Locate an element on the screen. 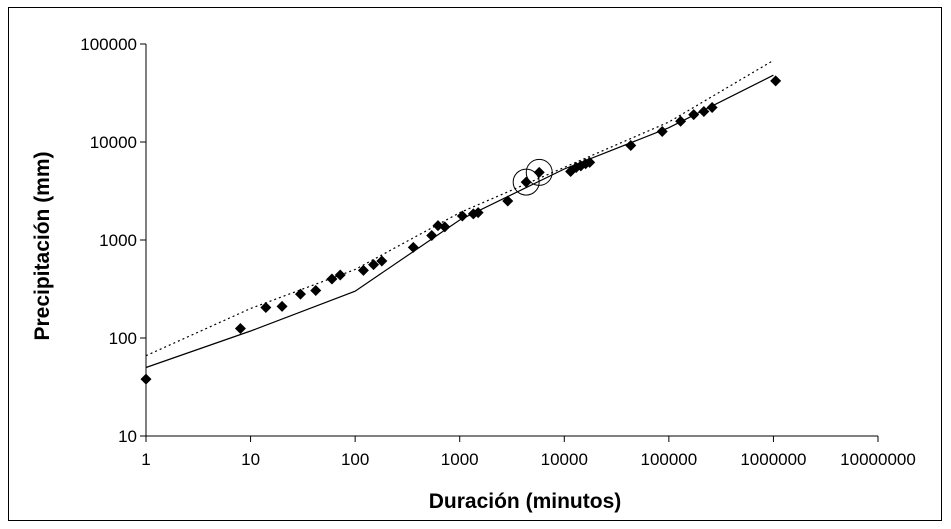 The image size is (951, 529). x-tick-label: 1000000 is located at coordinates (773, 459).